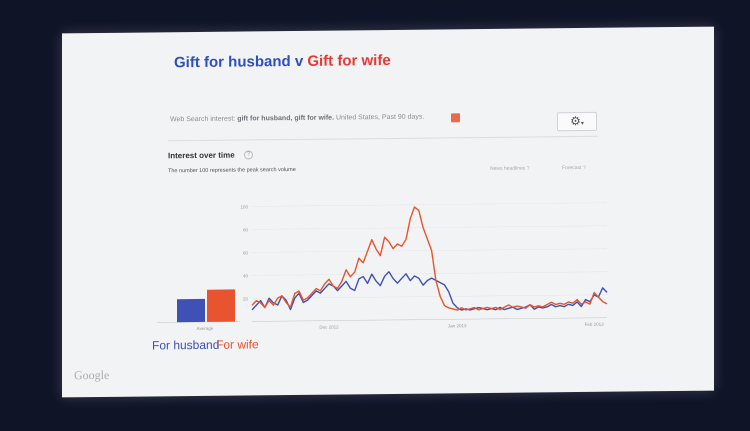 Image resolution: width=750 pixels, height=431 pixels. What do you see at coordinates (595, 324) in the screenshot?
I see `x-tick-label: Feb 2013` at bounding box center [595, 324].